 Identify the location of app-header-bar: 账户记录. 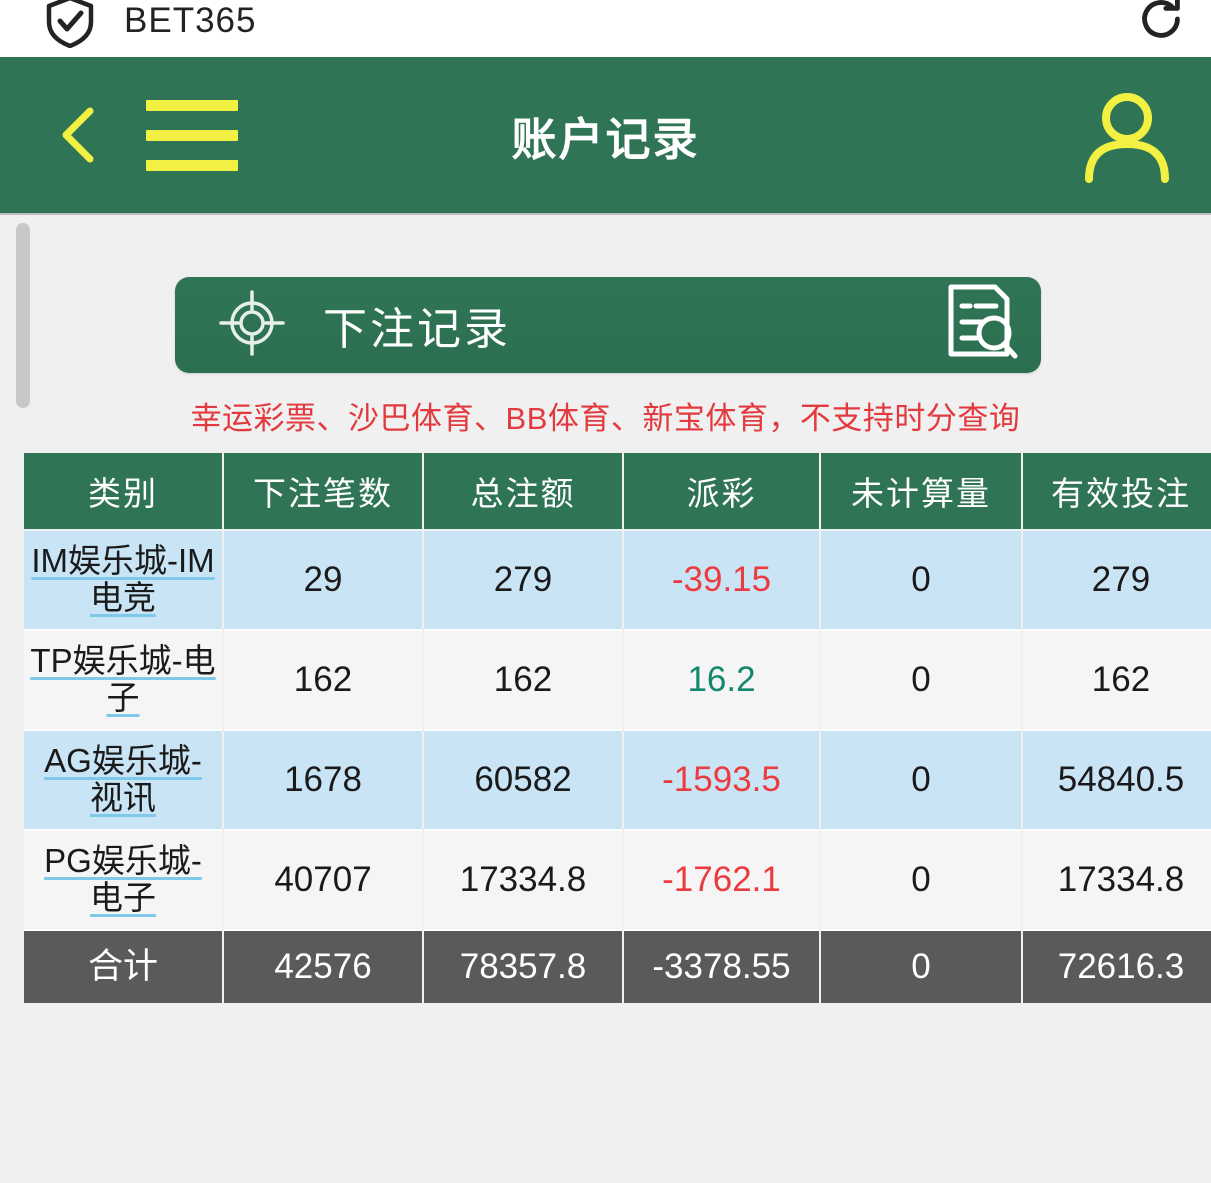
(605, 135).